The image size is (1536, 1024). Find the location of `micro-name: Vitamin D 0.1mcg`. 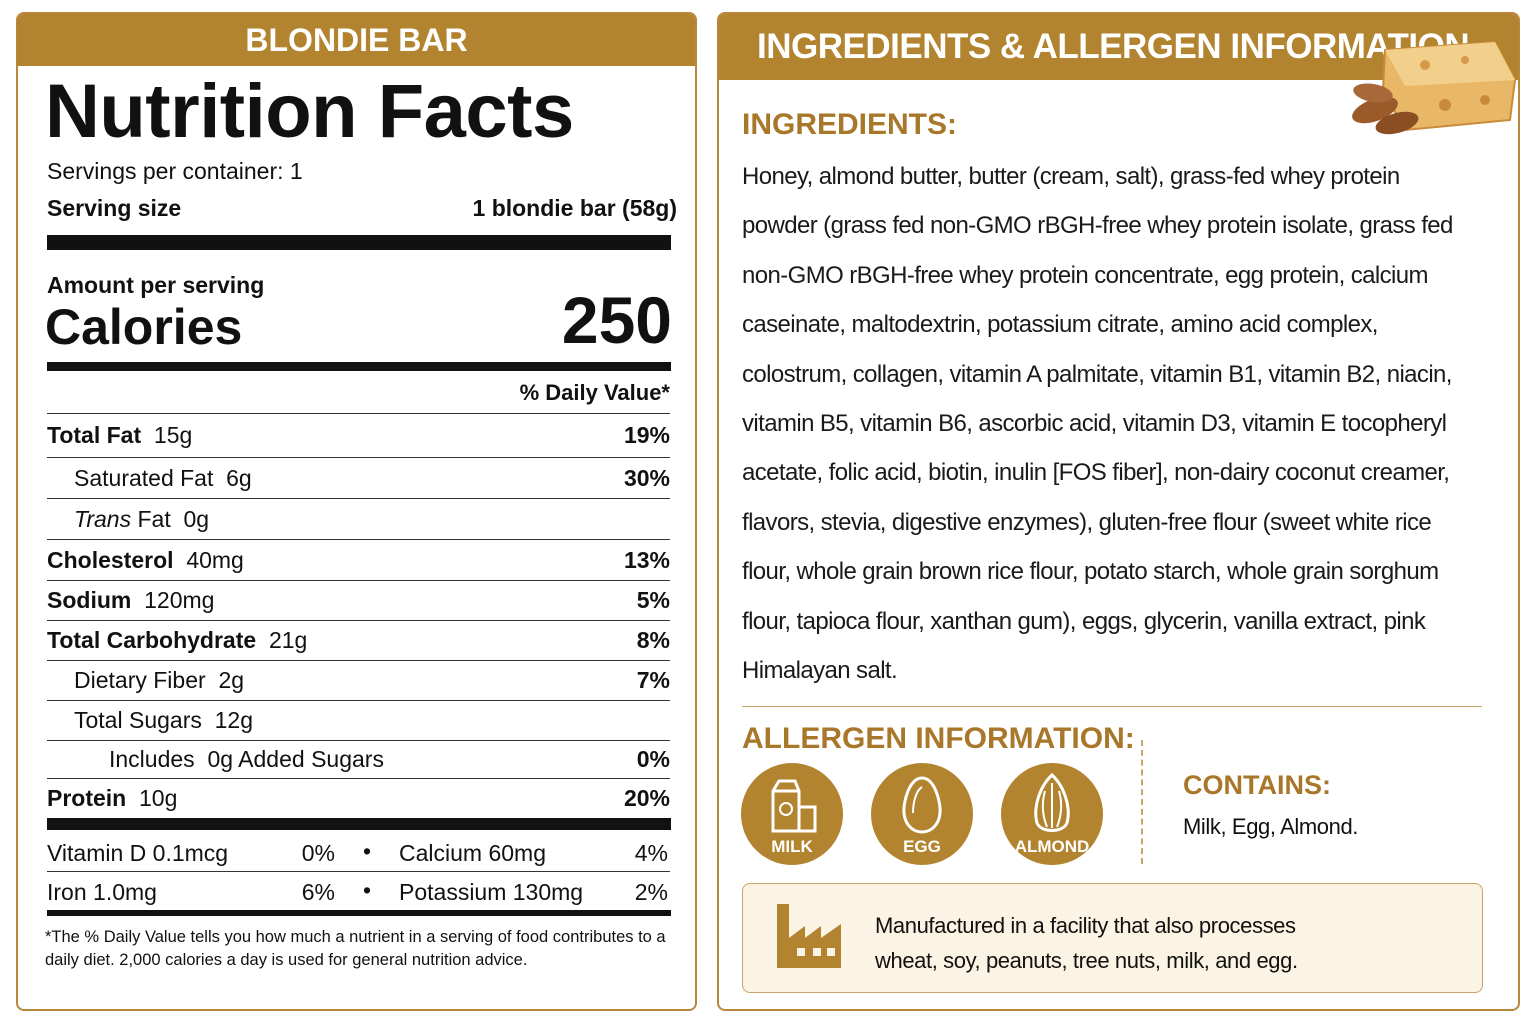

micro-name: Vitamin D 0.1mcg is located at coordinates (138, 853).